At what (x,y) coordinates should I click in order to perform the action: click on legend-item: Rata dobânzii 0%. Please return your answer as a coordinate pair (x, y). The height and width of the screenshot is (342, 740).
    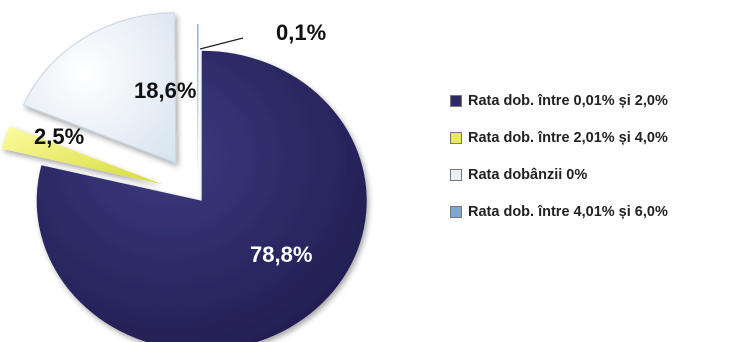
    Looking at the image, I should click on (594, 175).